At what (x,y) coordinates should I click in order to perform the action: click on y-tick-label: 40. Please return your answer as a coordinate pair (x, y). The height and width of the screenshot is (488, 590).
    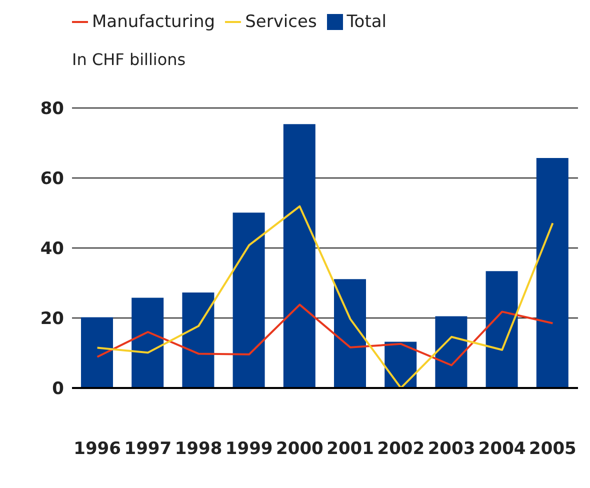
    Looking at the image, I should click on (52, 249).